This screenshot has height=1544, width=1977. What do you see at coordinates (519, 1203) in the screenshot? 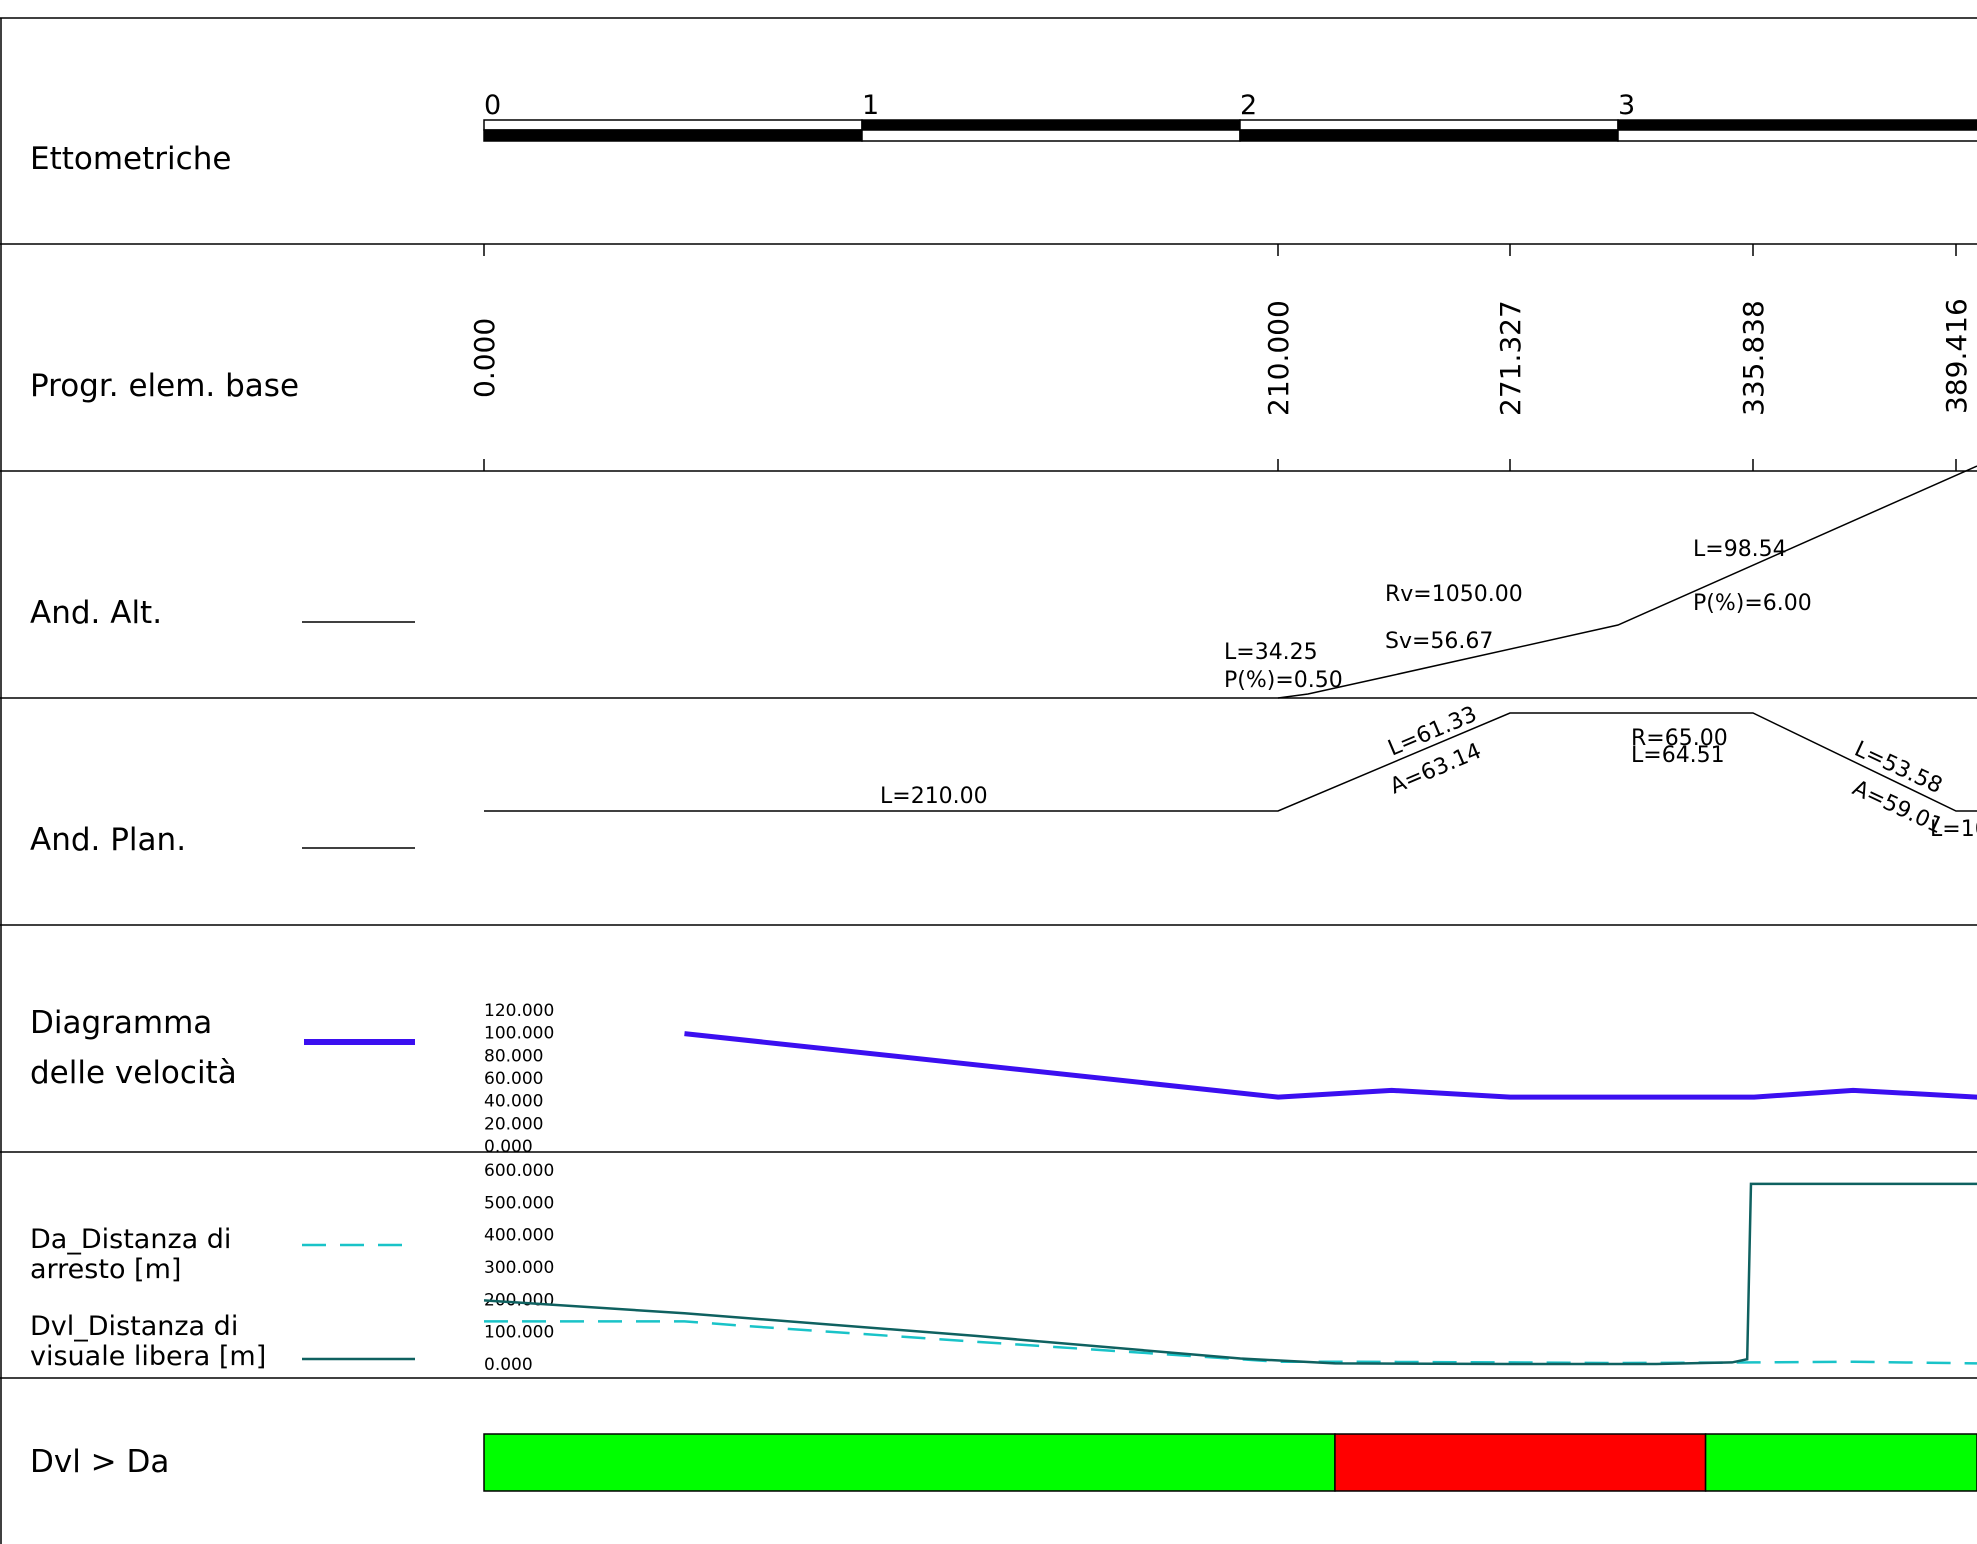
I see `distance-y-tick-label: 500.000` at bounding box center [519, 1203].